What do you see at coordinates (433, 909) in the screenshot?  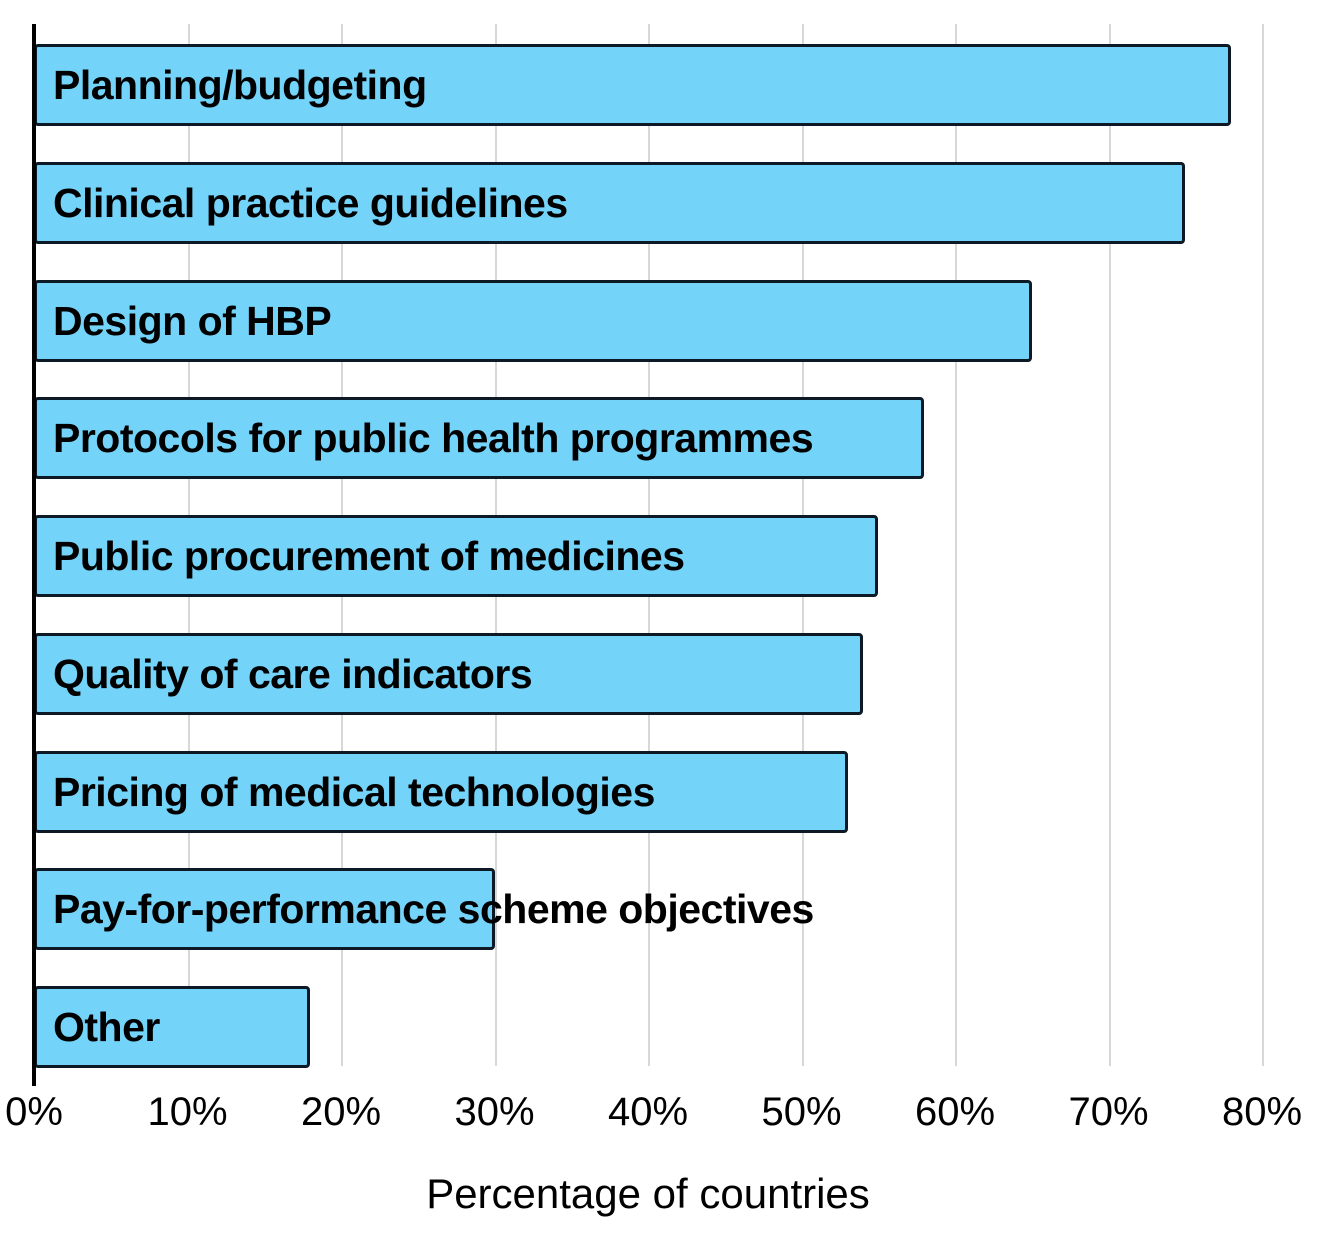 I see `bar-label: Pay-for-performance scheme objectives` at bounding box center [433, 909].